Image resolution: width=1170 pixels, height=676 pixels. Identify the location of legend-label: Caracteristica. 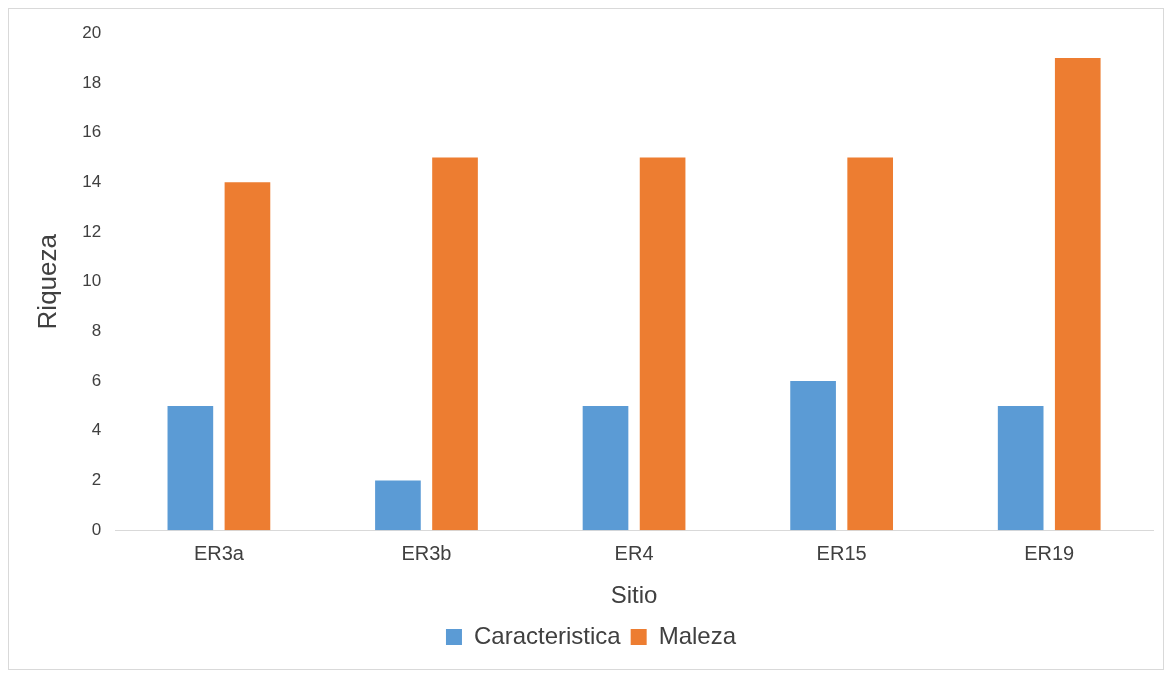
(547, 635).